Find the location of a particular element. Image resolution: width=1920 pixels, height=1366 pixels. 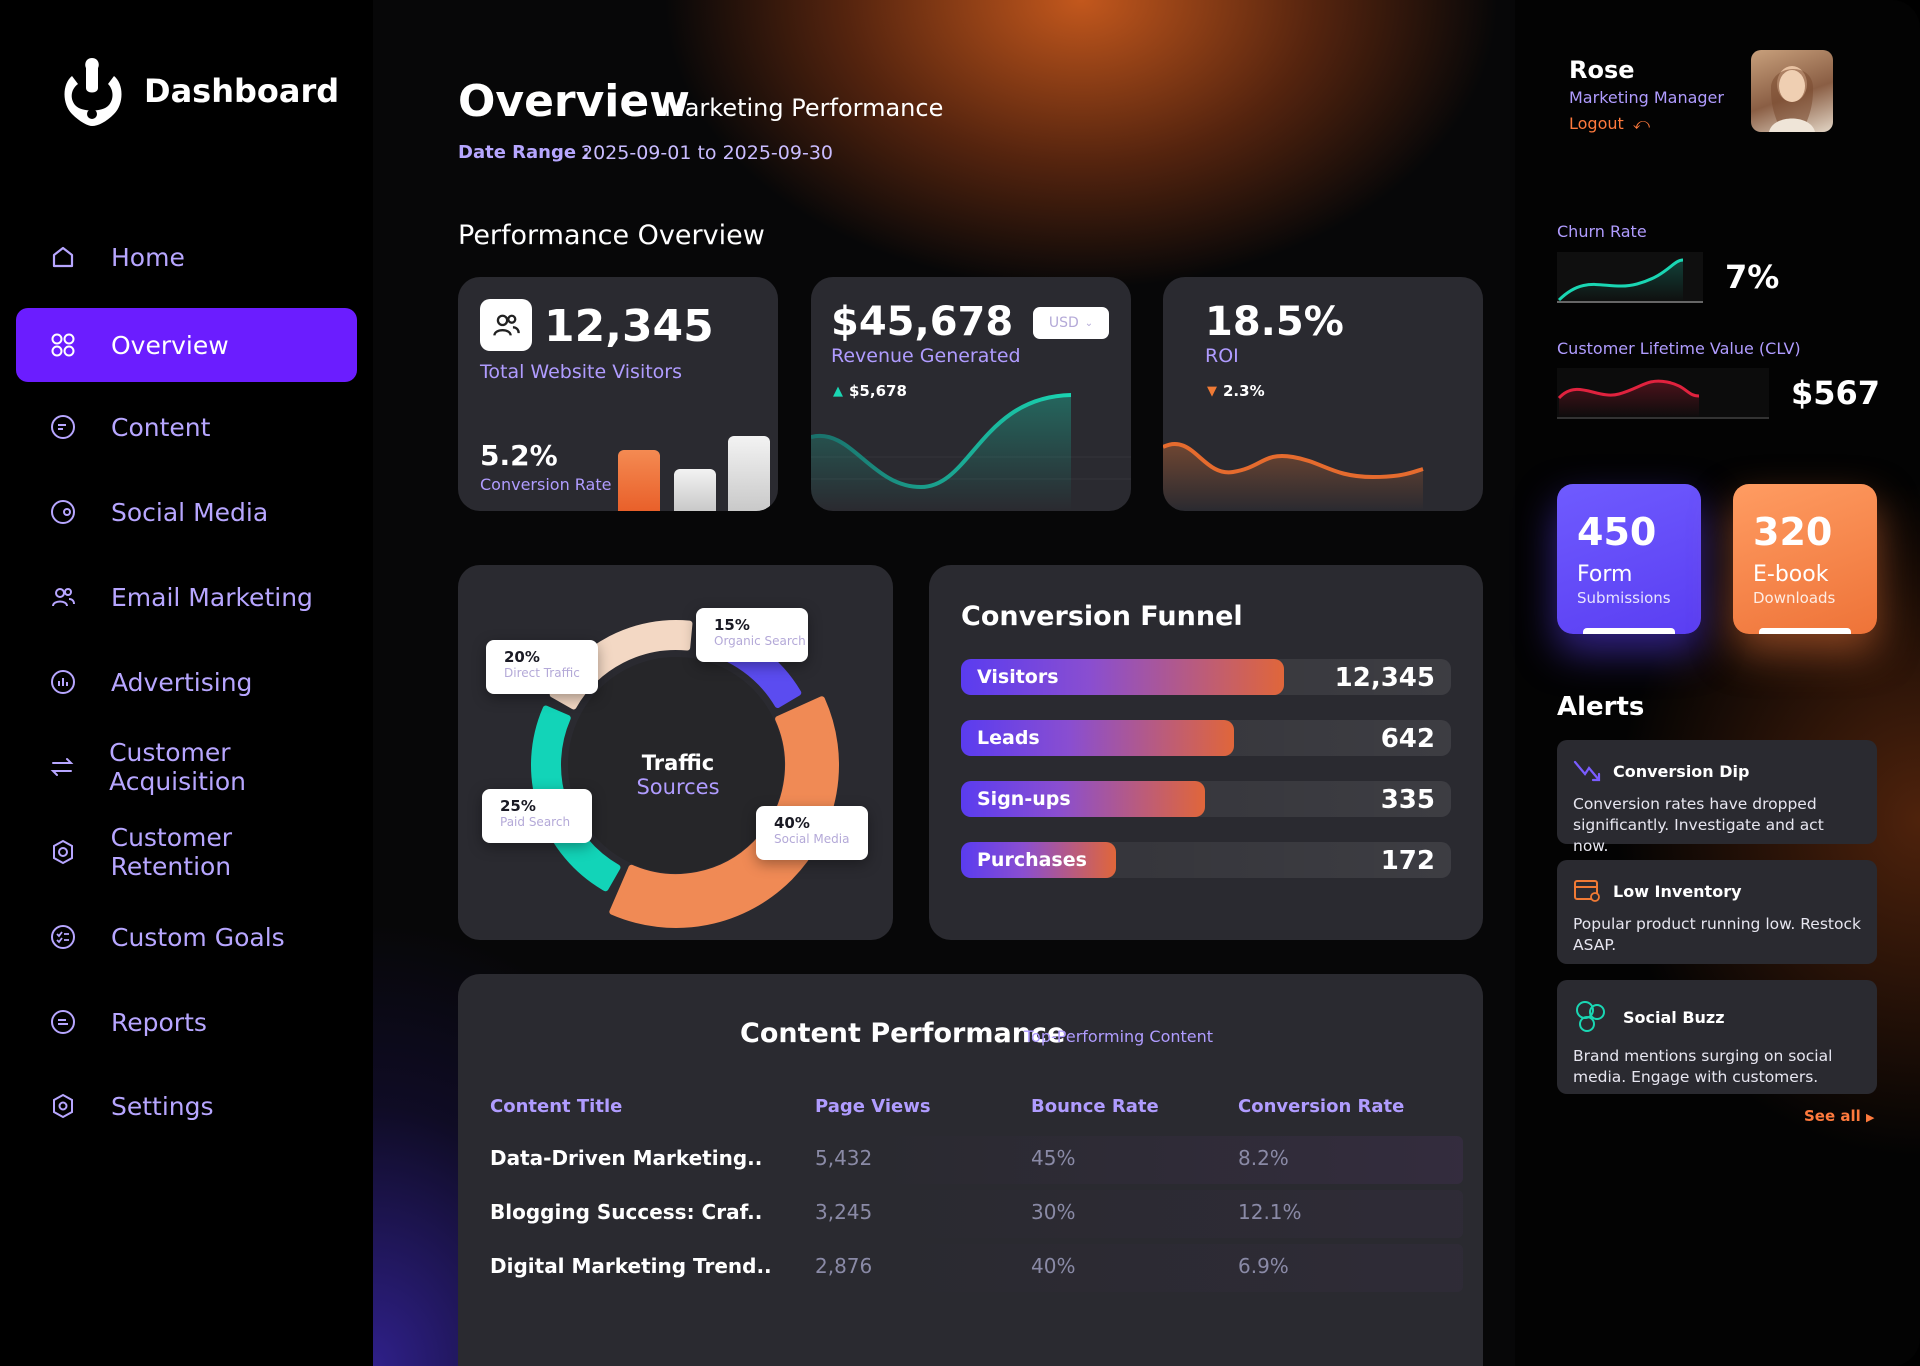

nav-item-customer-acquisition: Customer Acquisition is located at coordinates (186, 767).